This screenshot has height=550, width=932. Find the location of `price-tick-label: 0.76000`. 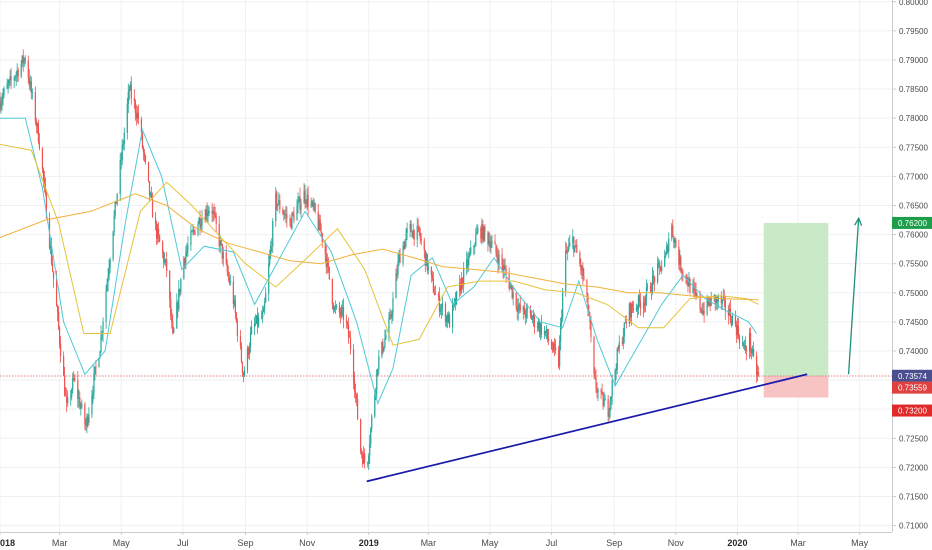

price-tick-label: 0.76000 is located at coordinates (913, 235).